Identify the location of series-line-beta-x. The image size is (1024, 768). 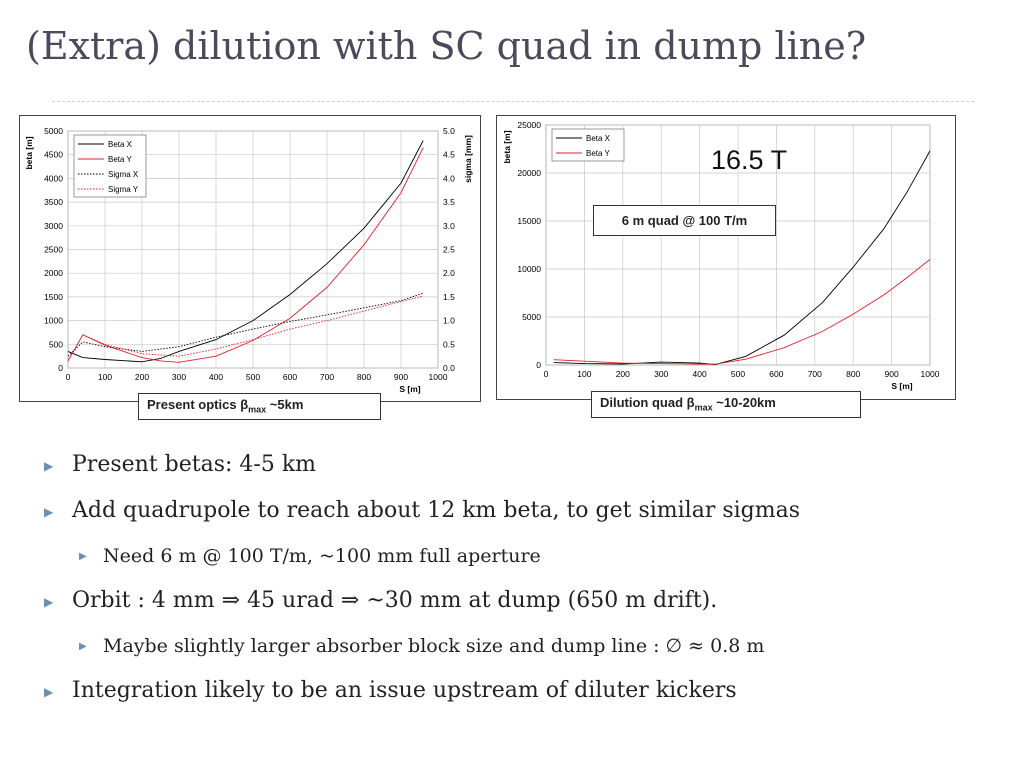
(245, 251).